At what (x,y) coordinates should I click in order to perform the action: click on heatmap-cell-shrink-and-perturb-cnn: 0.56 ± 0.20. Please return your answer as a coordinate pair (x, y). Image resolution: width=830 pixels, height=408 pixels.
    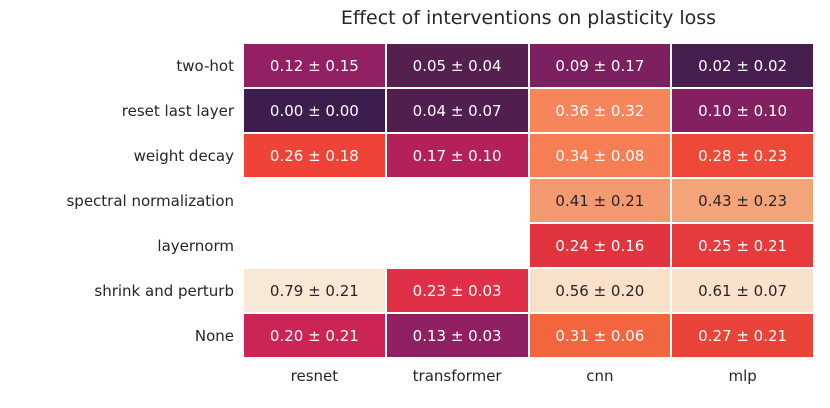
    Looking at the image, I should click on (600, 290).